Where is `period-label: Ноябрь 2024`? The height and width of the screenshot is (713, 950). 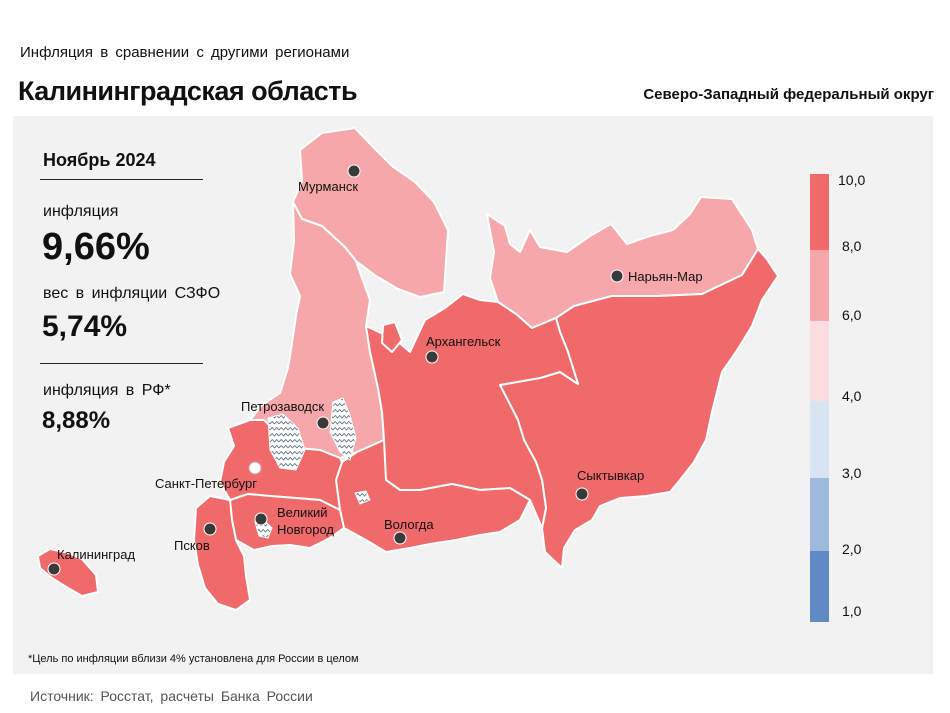 period-label: Ноябрь 2024 is located at coordinates (99, 160).